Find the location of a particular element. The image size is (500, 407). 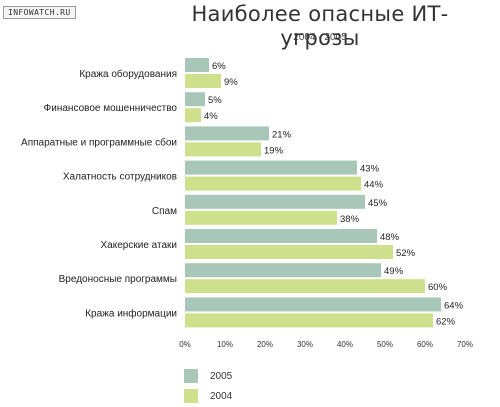

legend-label-2004: 2004 is located at coordinates (221, 396).